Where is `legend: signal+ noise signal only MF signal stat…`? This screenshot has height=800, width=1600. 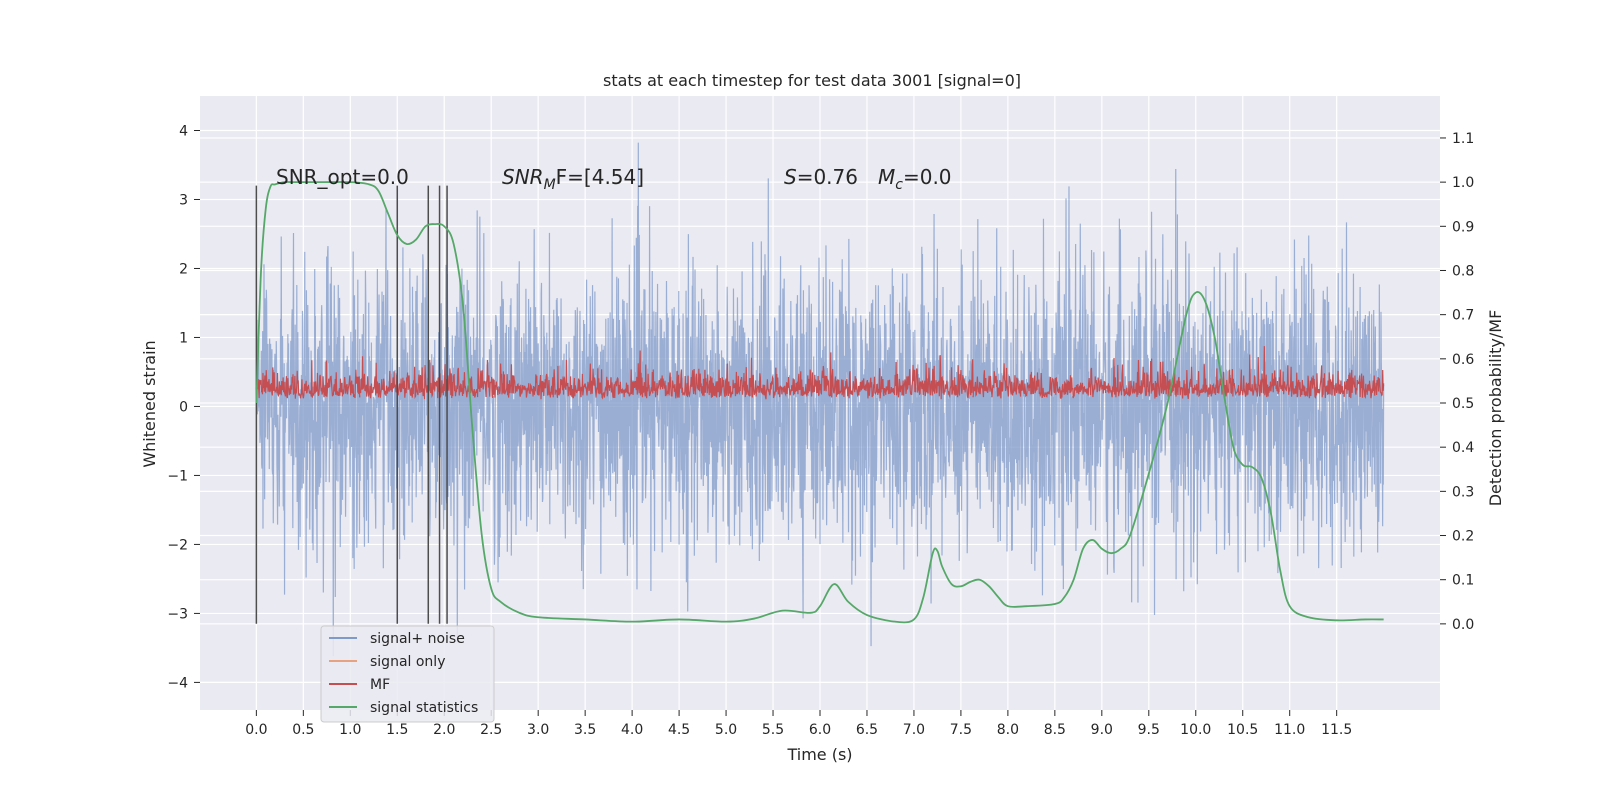
legend: signal+ noise signal only MF signal stat… is located at coordinates (407, 674).